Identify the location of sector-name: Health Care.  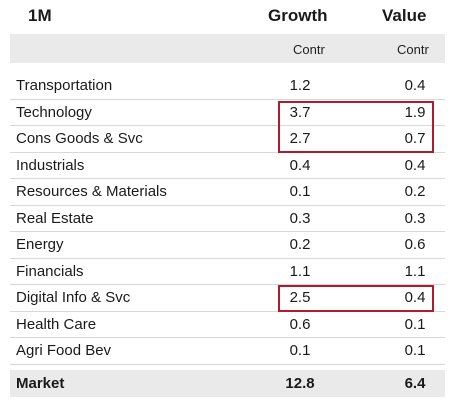
(56, 324).